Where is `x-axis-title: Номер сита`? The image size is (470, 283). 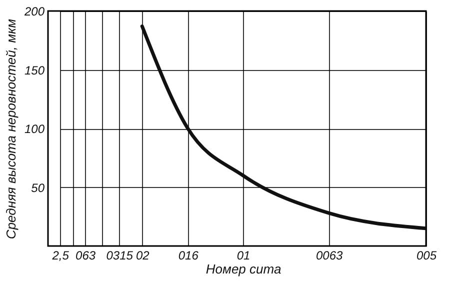
x-axis-title: Номер сита is located at coordinates (244, 269).